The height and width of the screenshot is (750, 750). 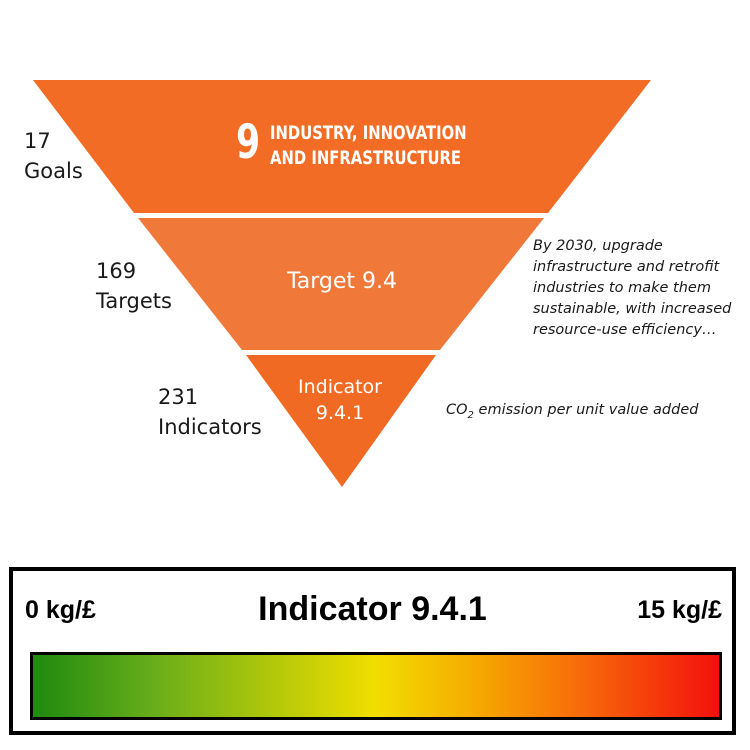 What do you see at coordinates (366, 158) in the screenshot?
I see `goal-title-line-2: AND INFRASTRUCTURE` at bounding box center [366, 158].